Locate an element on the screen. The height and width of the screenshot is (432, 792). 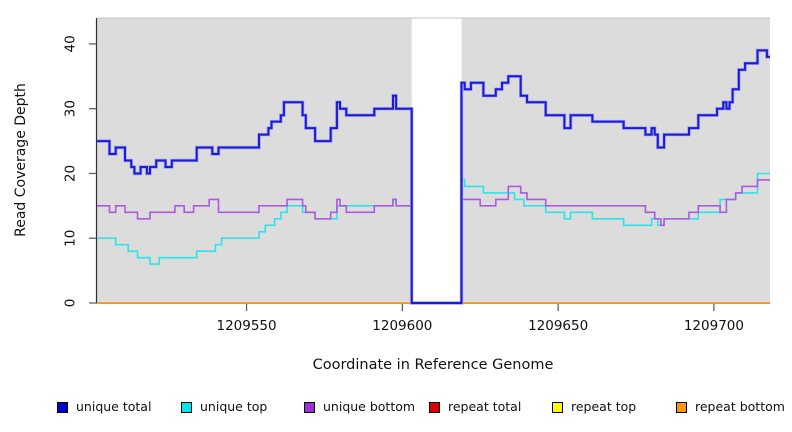
legend-swatch-repeat-top is located at coordinates (557, 407).